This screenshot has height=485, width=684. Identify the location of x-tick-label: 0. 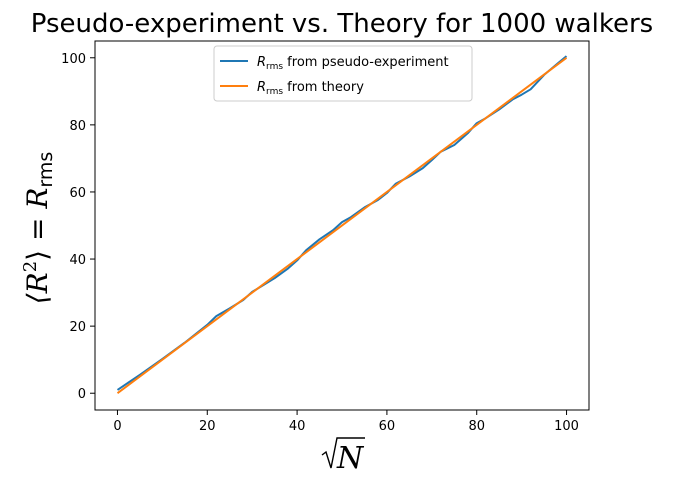
(117, 426).